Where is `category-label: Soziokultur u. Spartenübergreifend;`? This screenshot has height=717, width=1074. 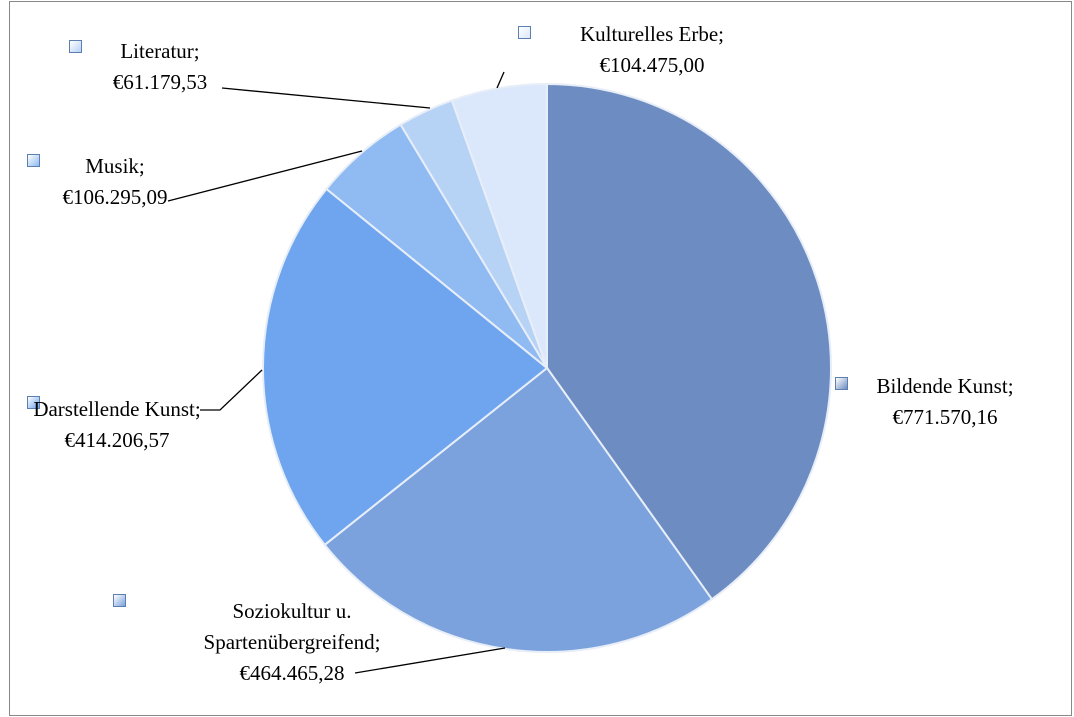 category-label: Soziokultur u. Spartenübergreifend; is located at coordinates (292, 626).